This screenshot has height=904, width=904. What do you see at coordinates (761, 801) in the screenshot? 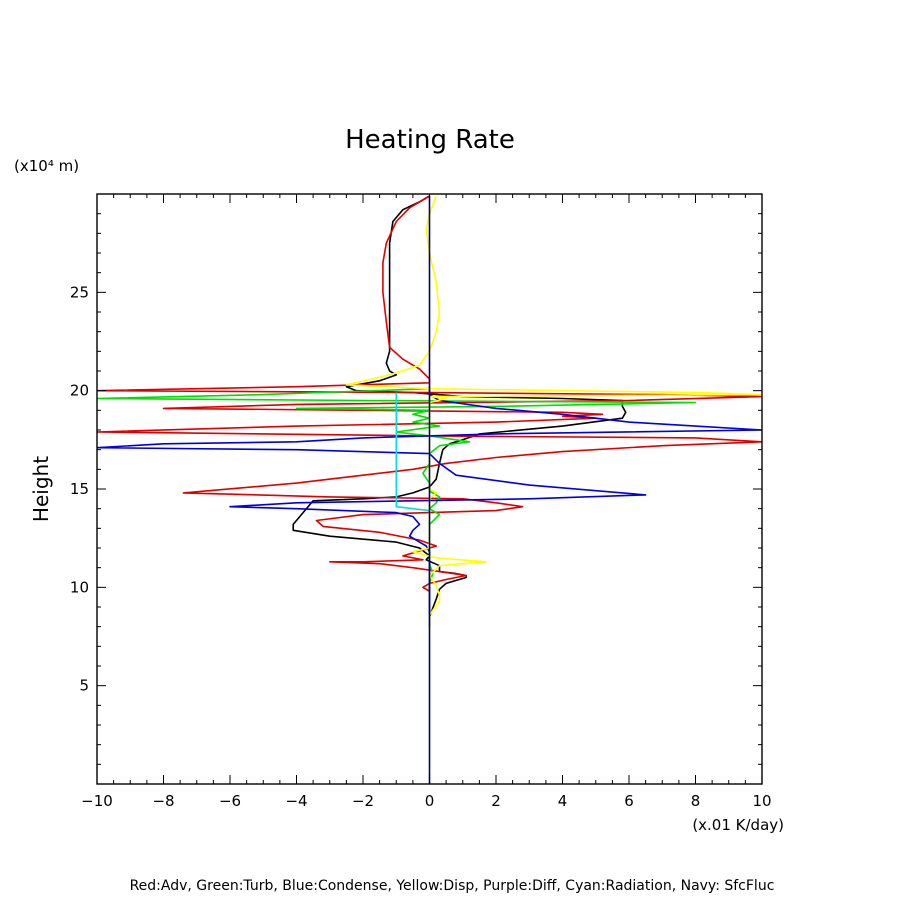
I see `x-tick-label: 10` at bounding box center [761, 801].